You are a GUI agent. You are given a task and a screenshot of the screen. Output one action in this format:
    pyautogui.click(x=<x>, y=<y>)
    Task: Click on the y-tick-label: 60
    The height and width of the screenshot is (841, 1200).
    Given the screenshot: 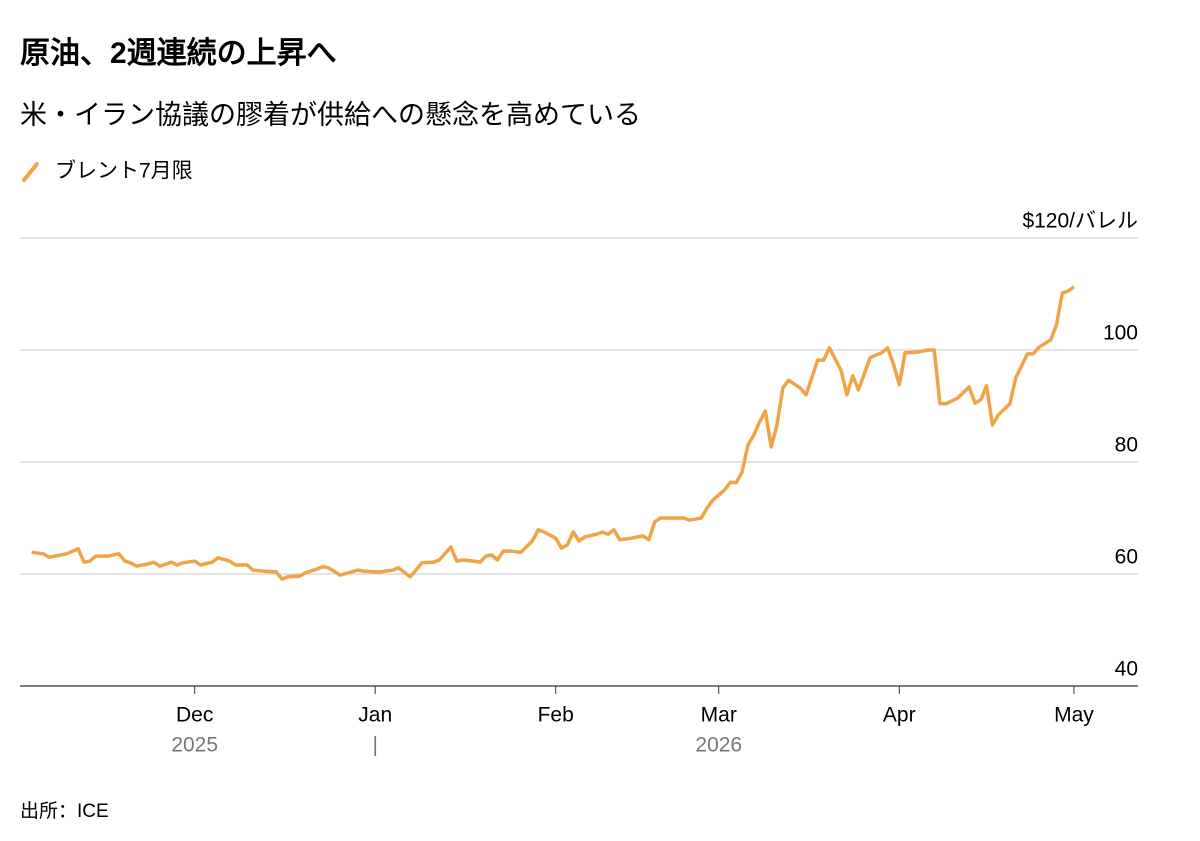 What is the action you would take?
    pyautogui.click(x=1126, y=557)
    